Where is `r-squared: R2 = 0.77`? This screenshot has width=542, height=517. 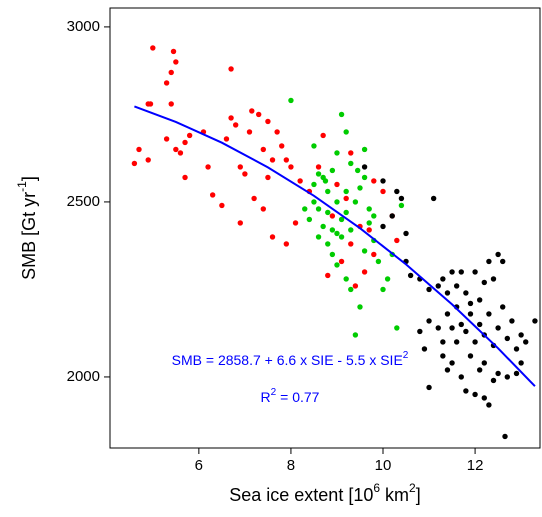
r-squared: R2 = 0.77 is located at coordinates (290, 396).